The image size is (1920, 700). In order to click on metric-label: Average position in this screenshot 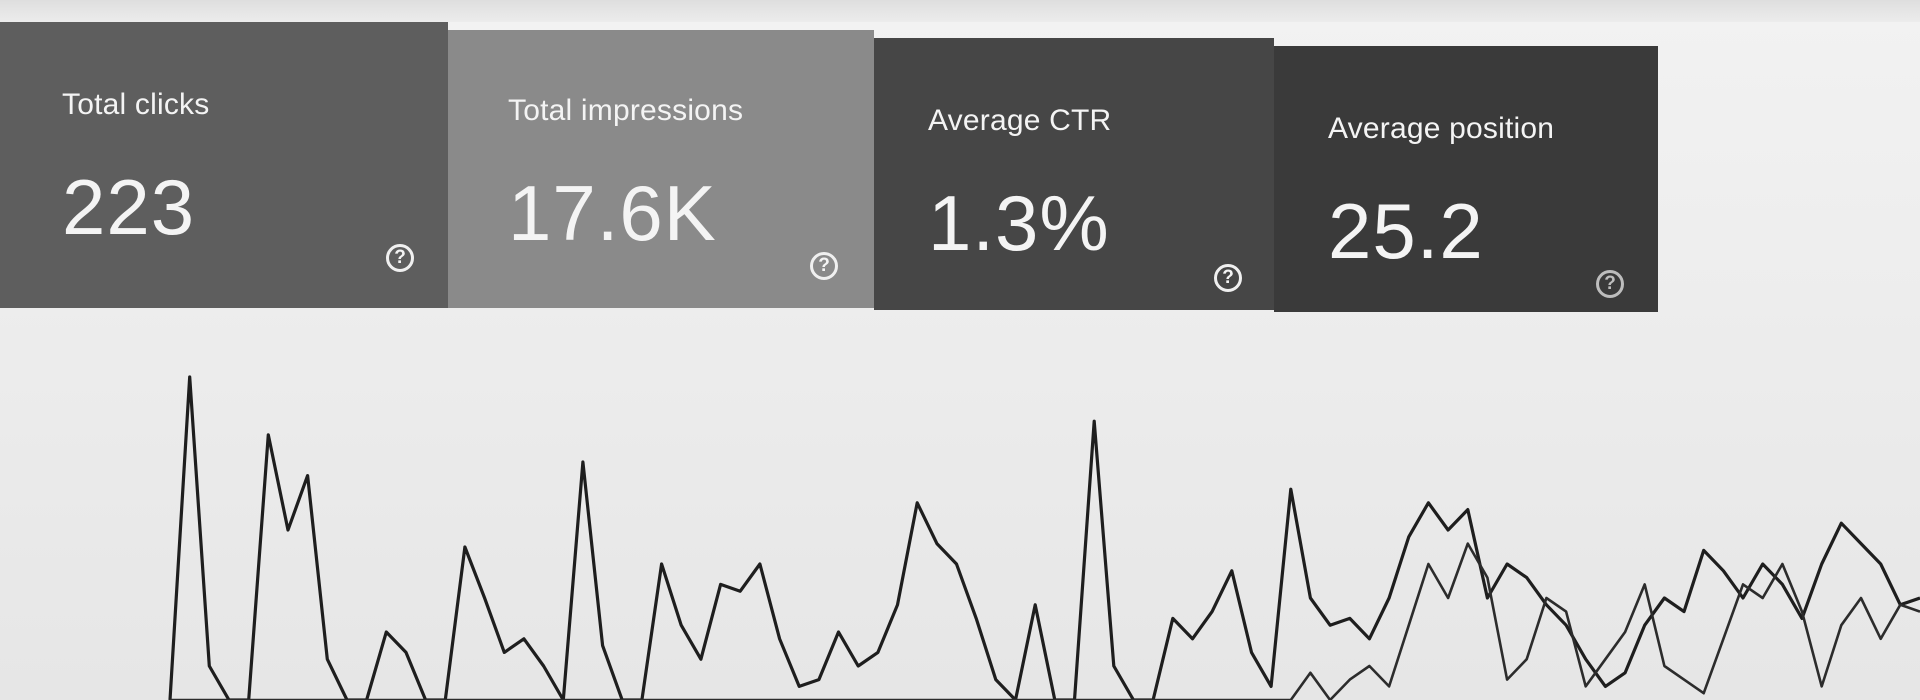, I will do `click(1441, 128)`.